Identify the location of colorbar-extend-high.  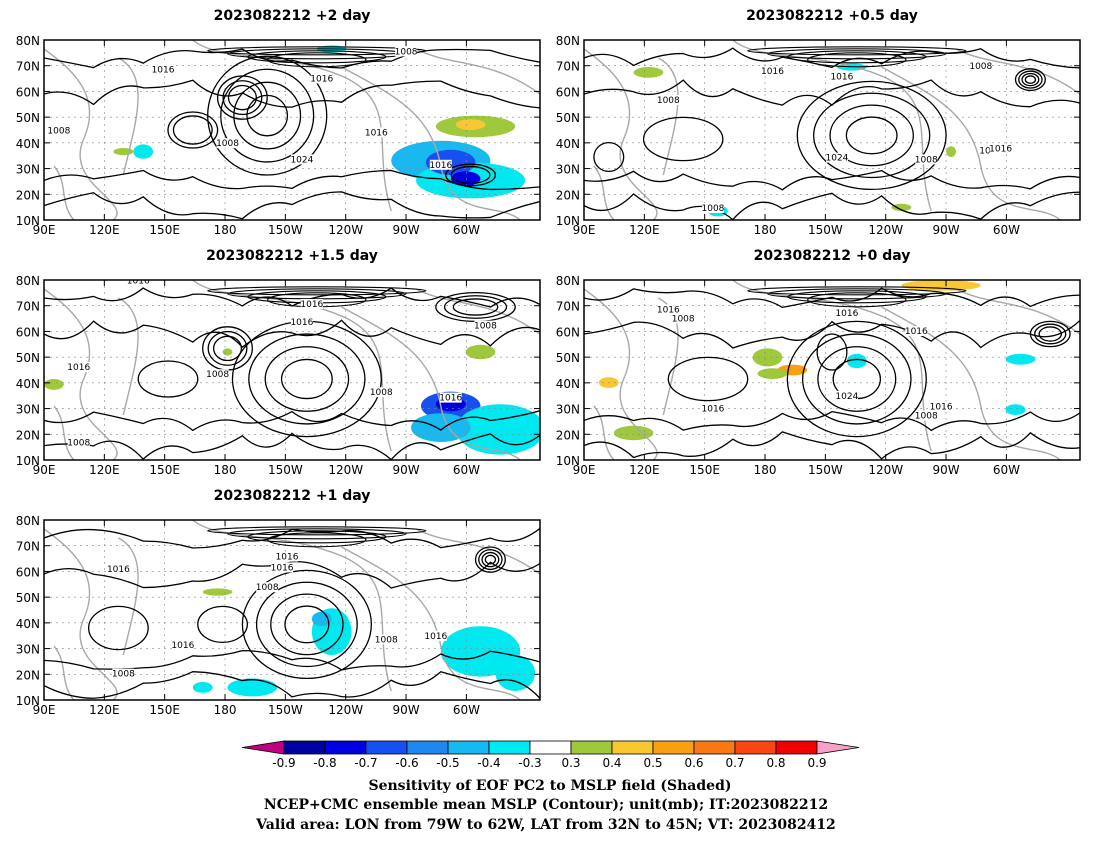
(838, 747).